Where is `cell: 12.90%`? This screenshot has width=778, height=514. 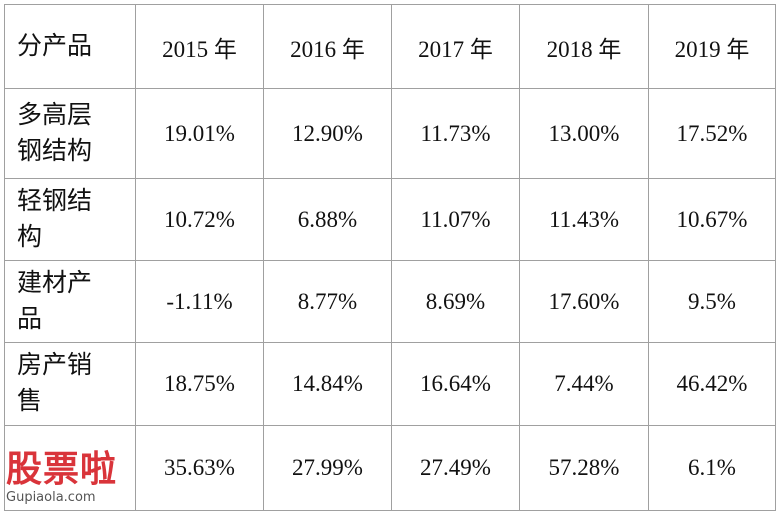
cell: 12.90% is located at coordinates (327, 133).